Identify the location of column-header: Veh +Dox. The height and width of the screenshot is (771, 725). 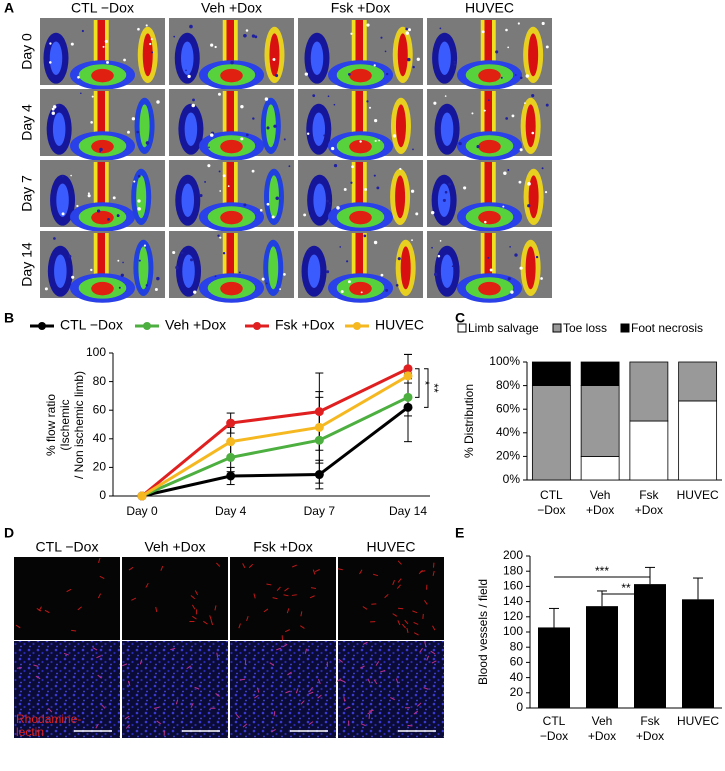
(174, 547).